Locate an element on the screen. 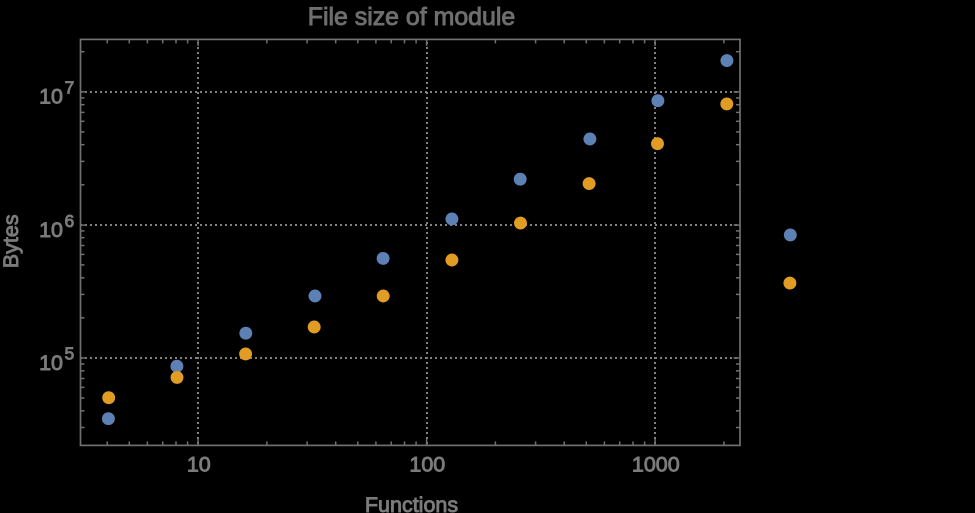 The image size is (975, 513). svg-text: 7 is located at coordinates (70, 88).